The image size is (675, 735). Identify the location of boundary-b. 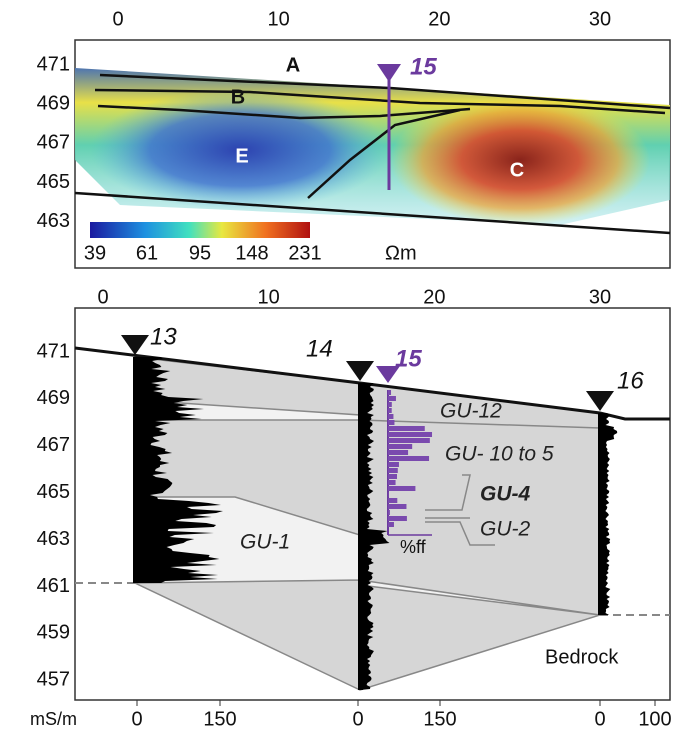
(380, 101).